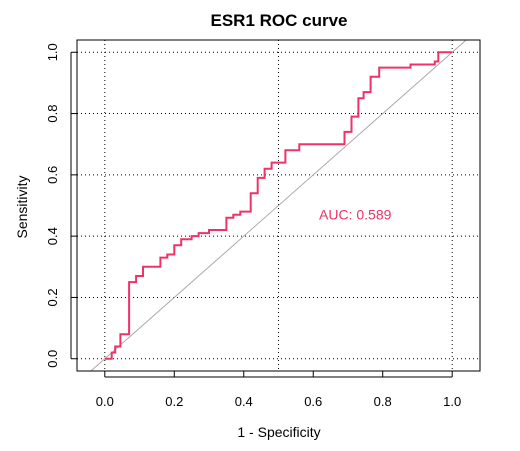  What do you see at coordinates (244, 401) in the screenshot?
I see `x-tick-label: 0.4` at bounding box center [244, 401].